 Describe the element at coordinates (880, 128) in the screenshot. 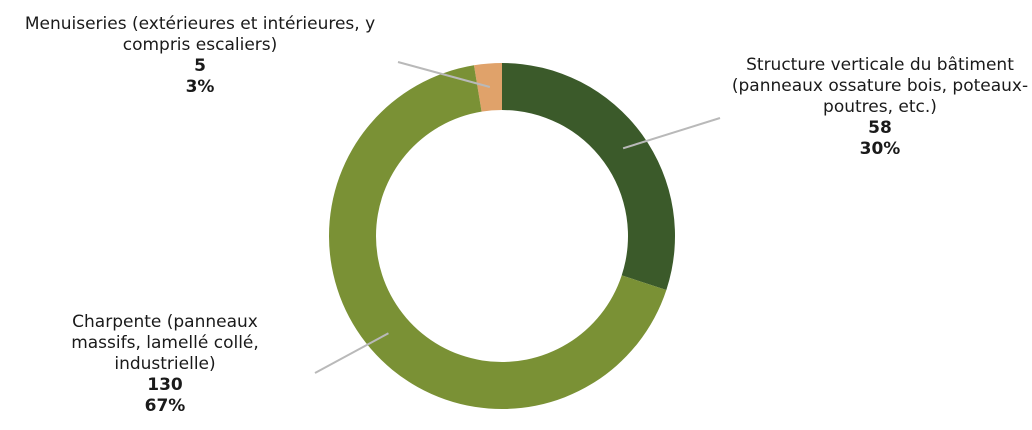

I see `slice-value: 58` at that location.